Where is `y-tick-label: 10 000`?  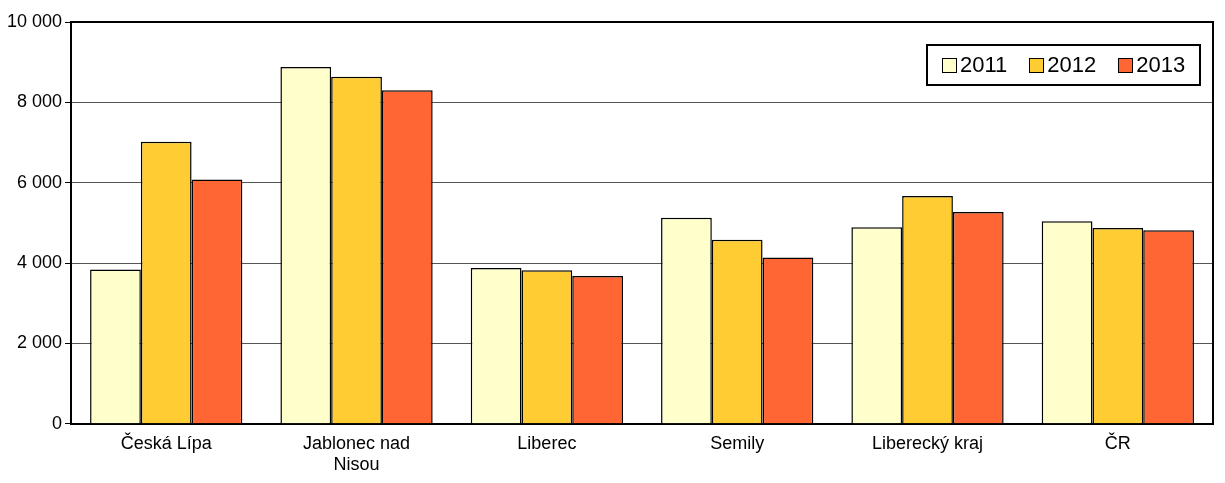 y-tick-label: 10 000 is located at coordinates (34, 20).